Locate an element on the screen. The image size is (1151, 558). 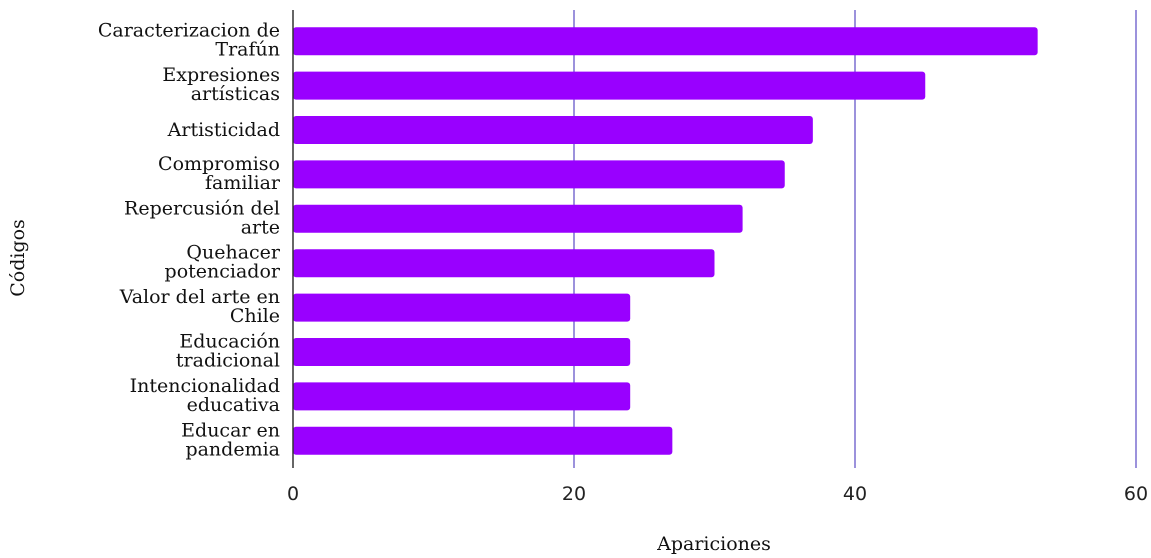
category-label-5: Repercusión del arte is located at coordinates (202, 217).